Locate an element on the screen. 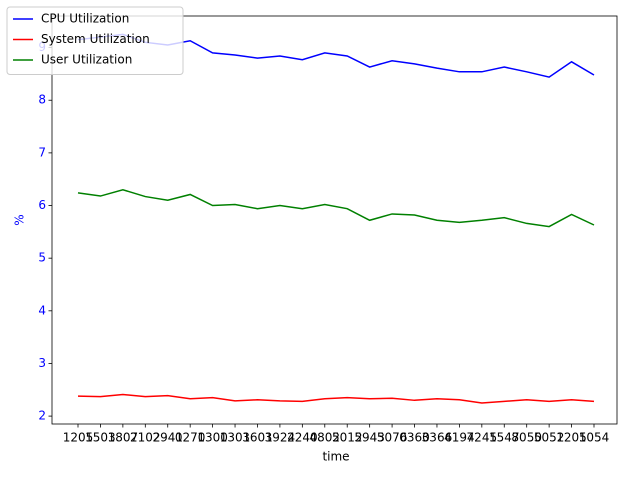 This screenshot has width=640, height=480. y-tick-label: 5 is located at coordinates (42, 258).